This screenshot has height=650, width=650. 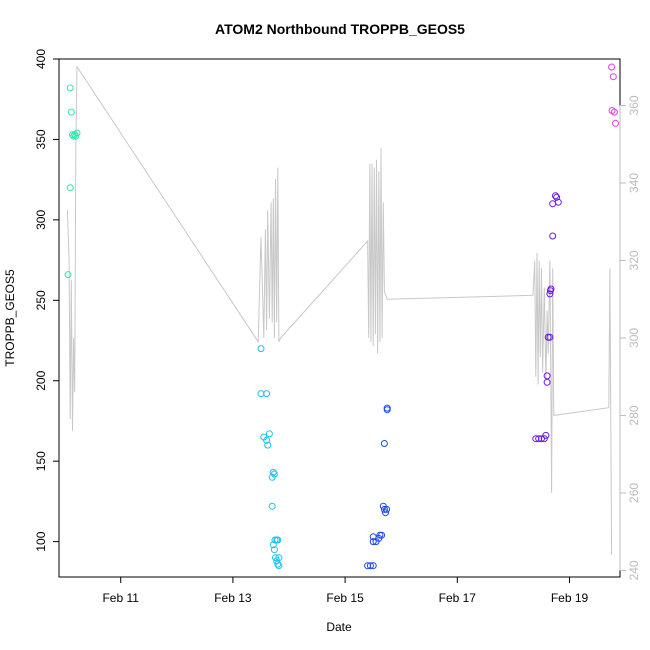 I want to click on y2-tick-label: 320, so click(x=634, y=260).